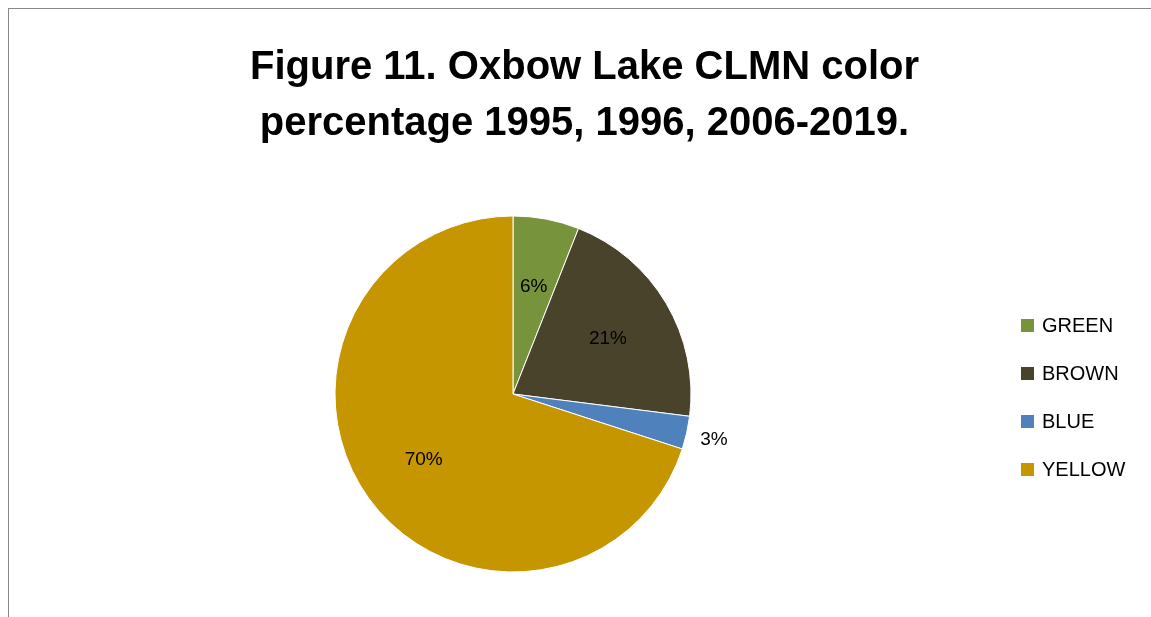 The height and width of the screenshot is (617, 1151). I want to click on legend-label: YELLOW, so click(1084, 469).